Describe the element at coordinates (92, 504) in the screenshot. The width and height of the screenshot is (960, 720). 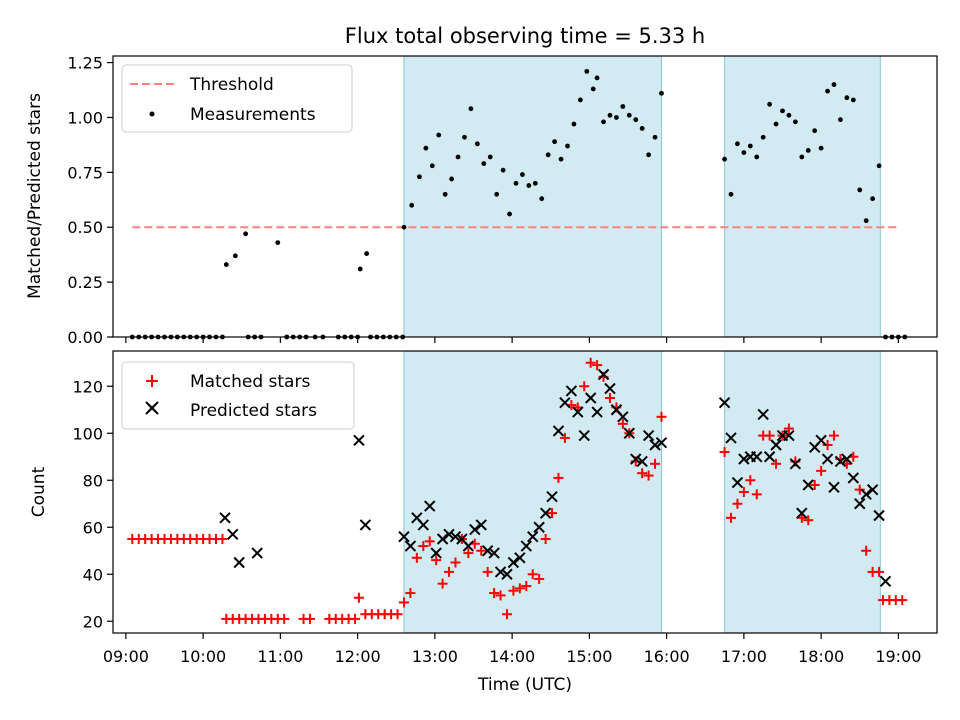
I see `bottom-y-ticks: 20 40 60 80 100 120` at that location.